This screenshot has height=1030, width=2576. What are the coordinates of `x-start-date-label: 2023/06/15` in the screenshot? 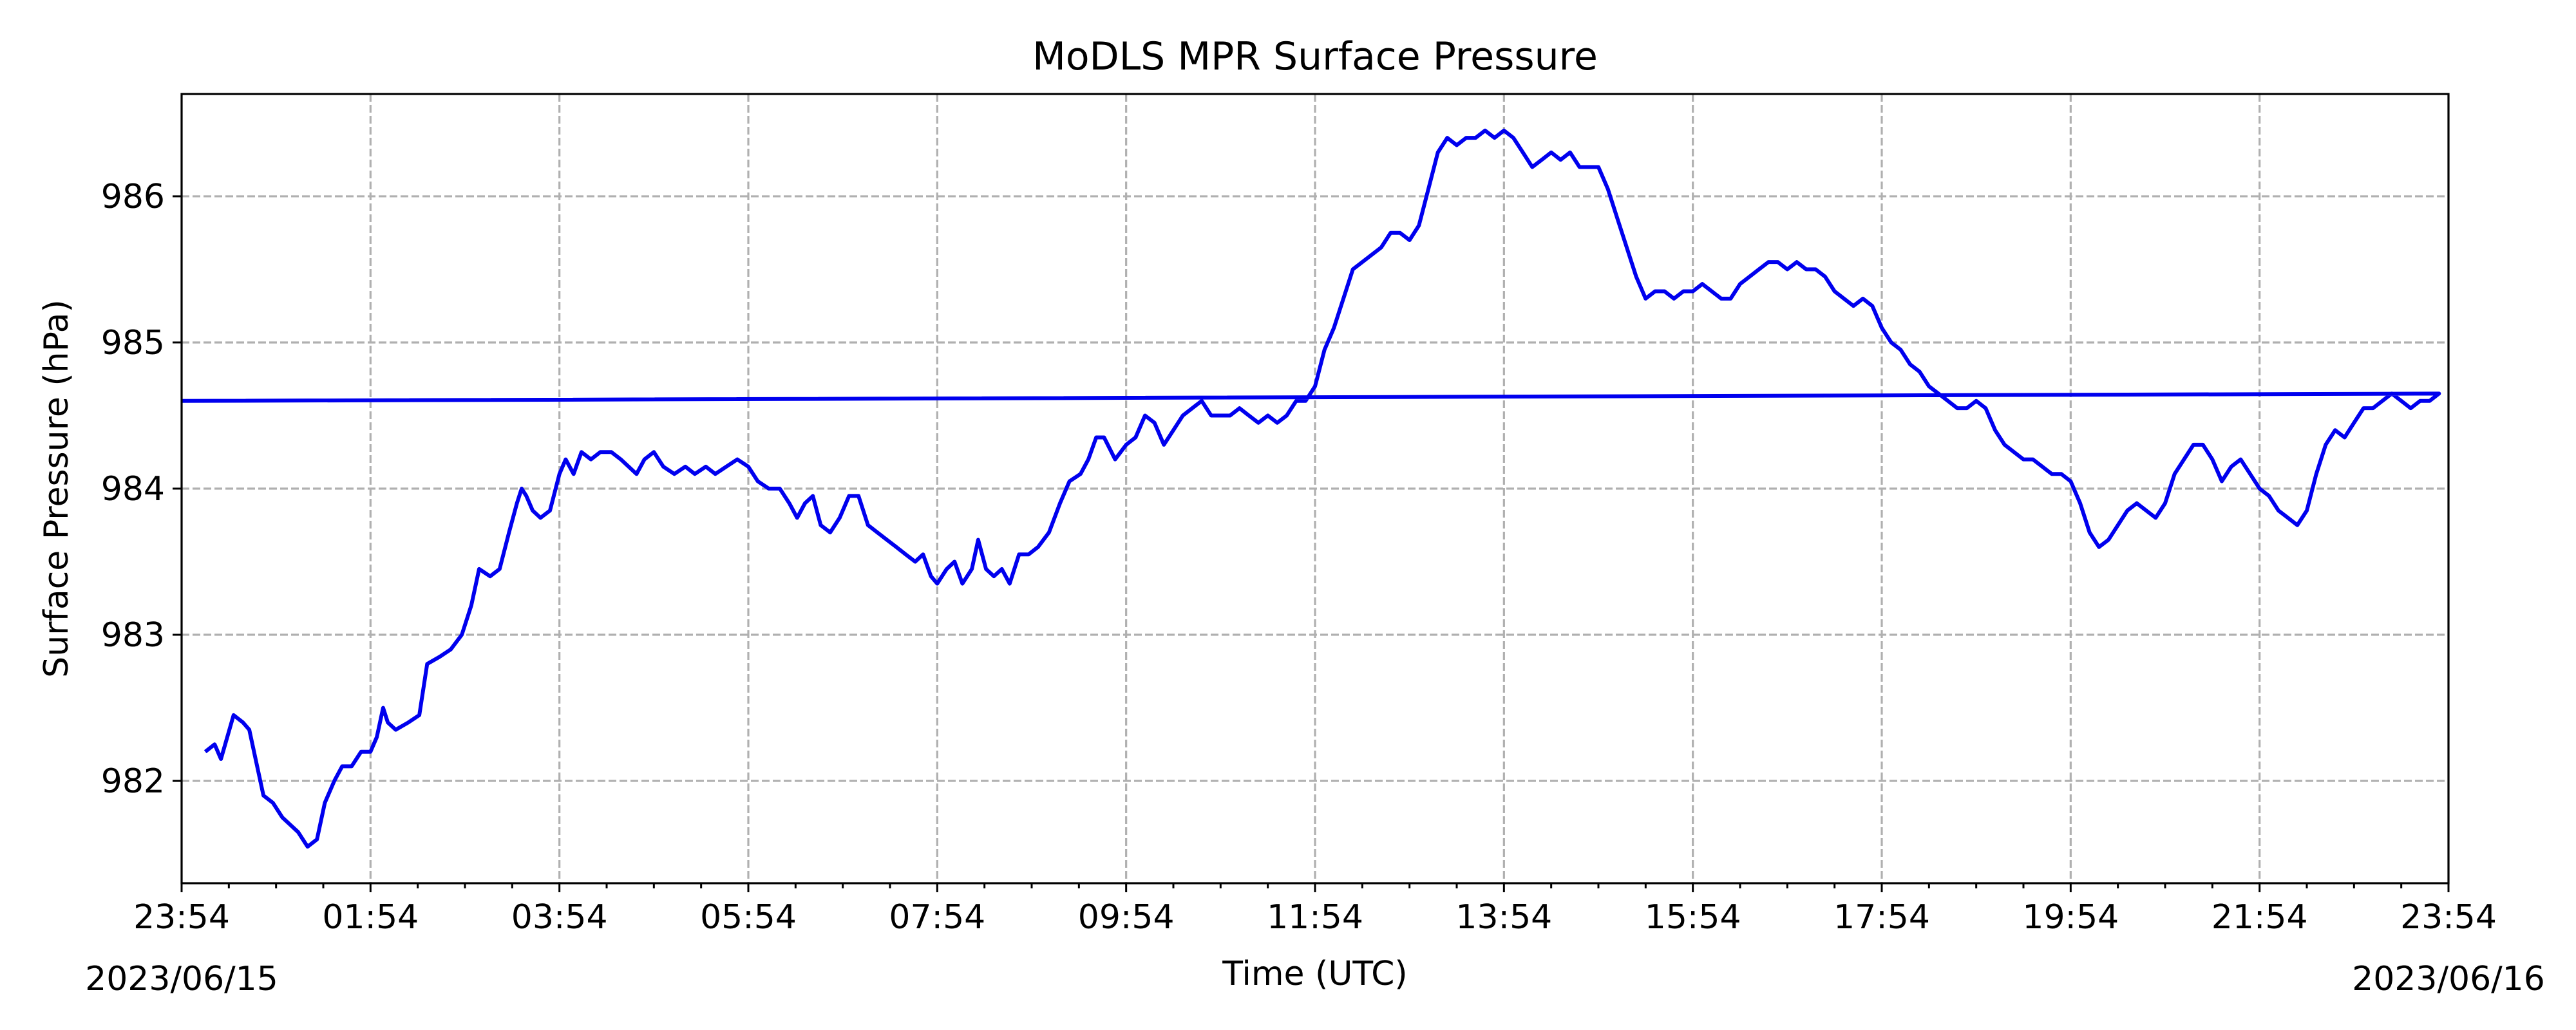 It's located at (182, 979).